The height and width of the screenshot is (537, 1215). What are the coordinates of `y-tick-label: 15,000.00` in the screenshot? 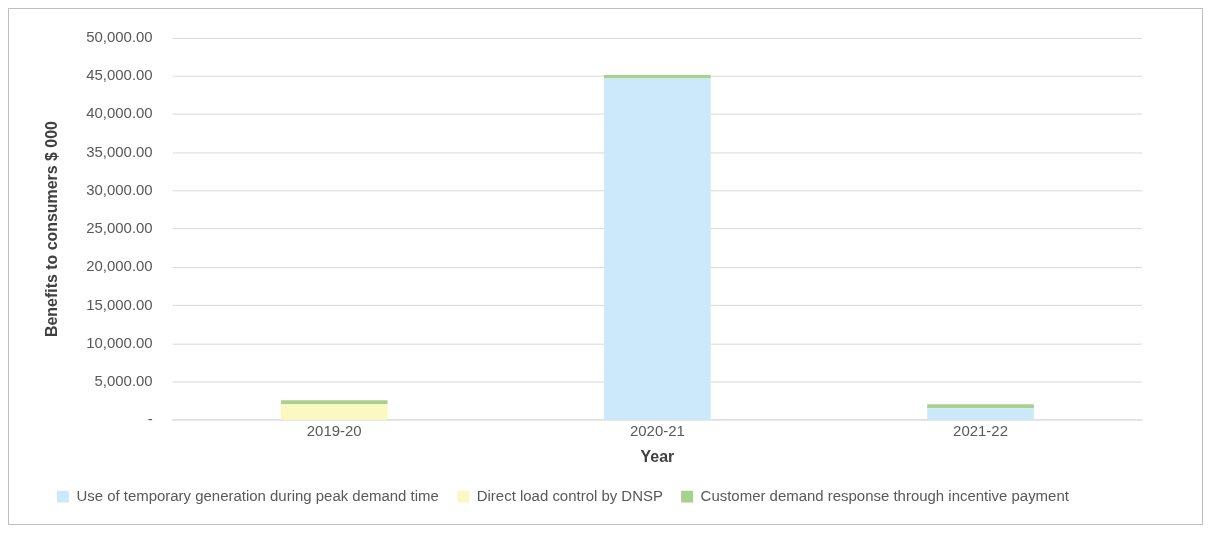 It's located at (119, 304).